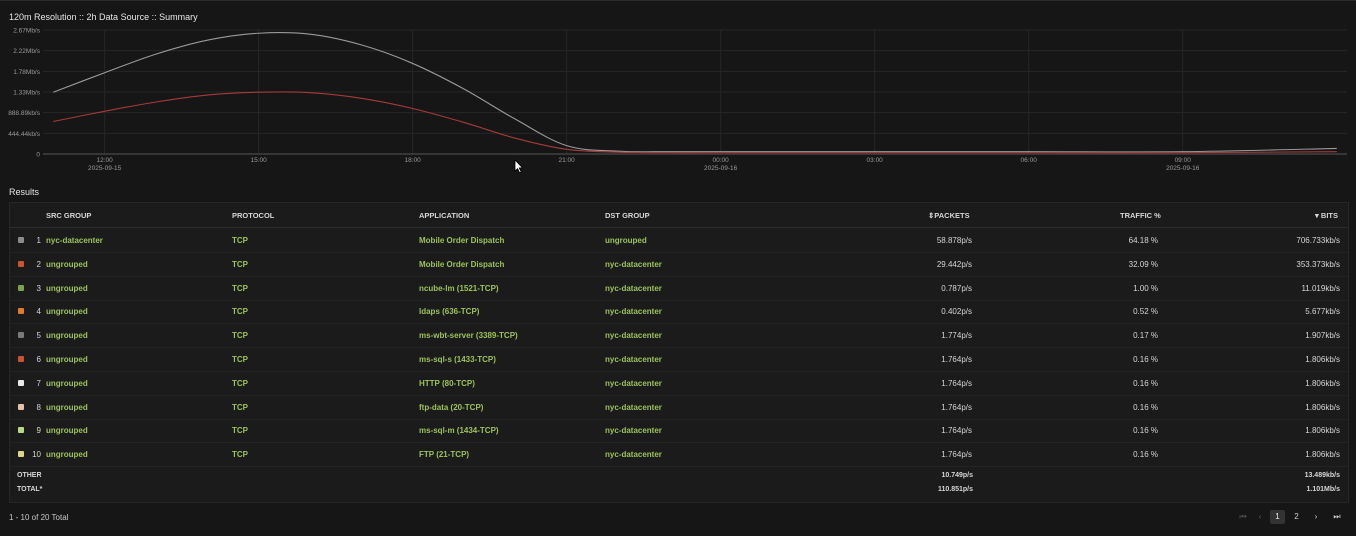  What do you see at coordinates (1029, 160) in the screenshot?
I see `x-tick-label: 06:00` at bounding box center [1029, 160].